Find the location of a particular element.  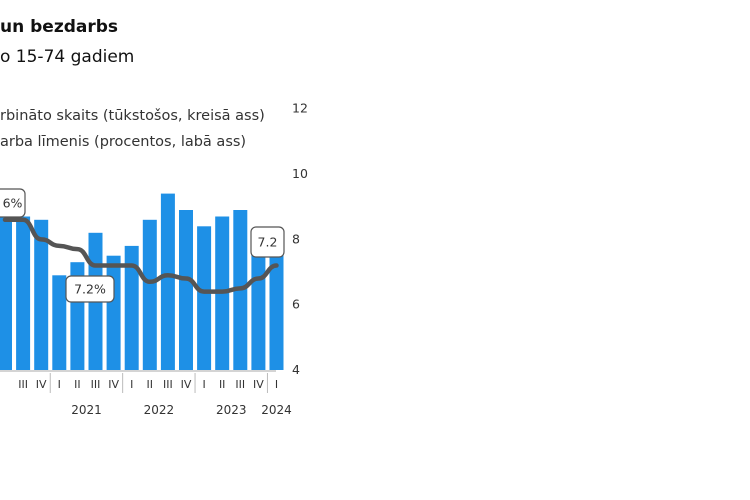

line-group is located at coordinates (140, 255).